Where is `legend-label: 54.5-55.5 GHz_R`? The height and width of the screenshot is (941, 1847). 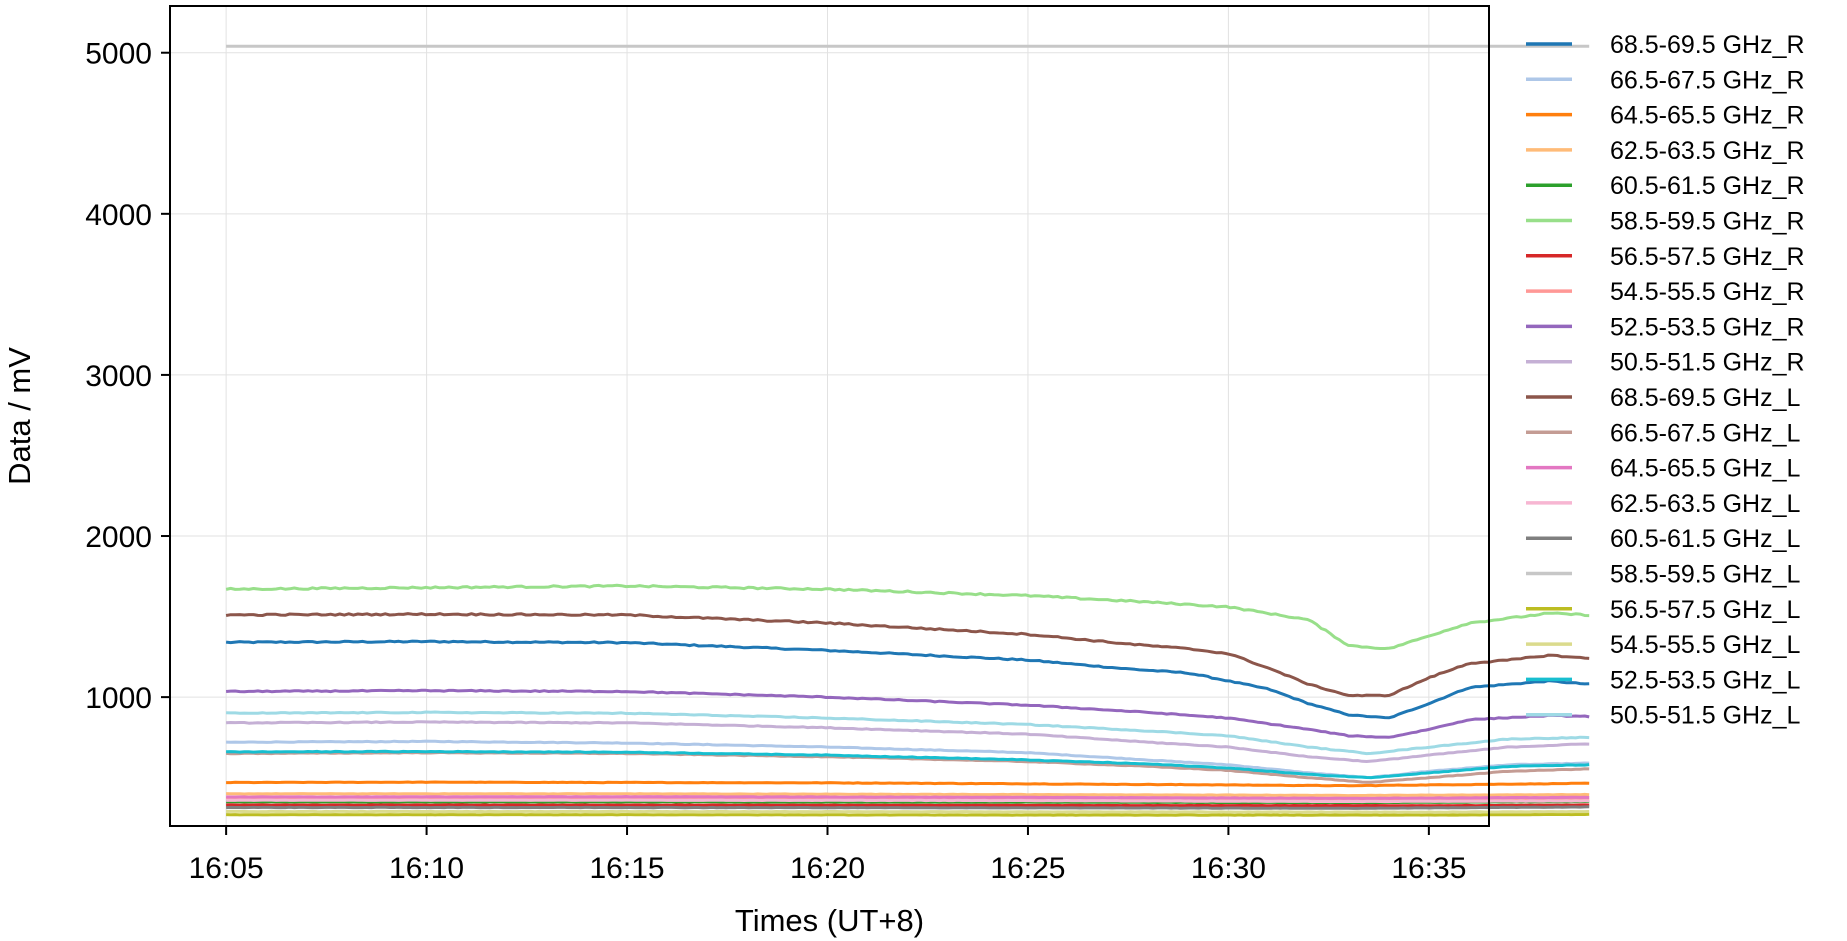
legend-label: 54.5-55.5 GHz_R is located at coordinates (1707, 292).